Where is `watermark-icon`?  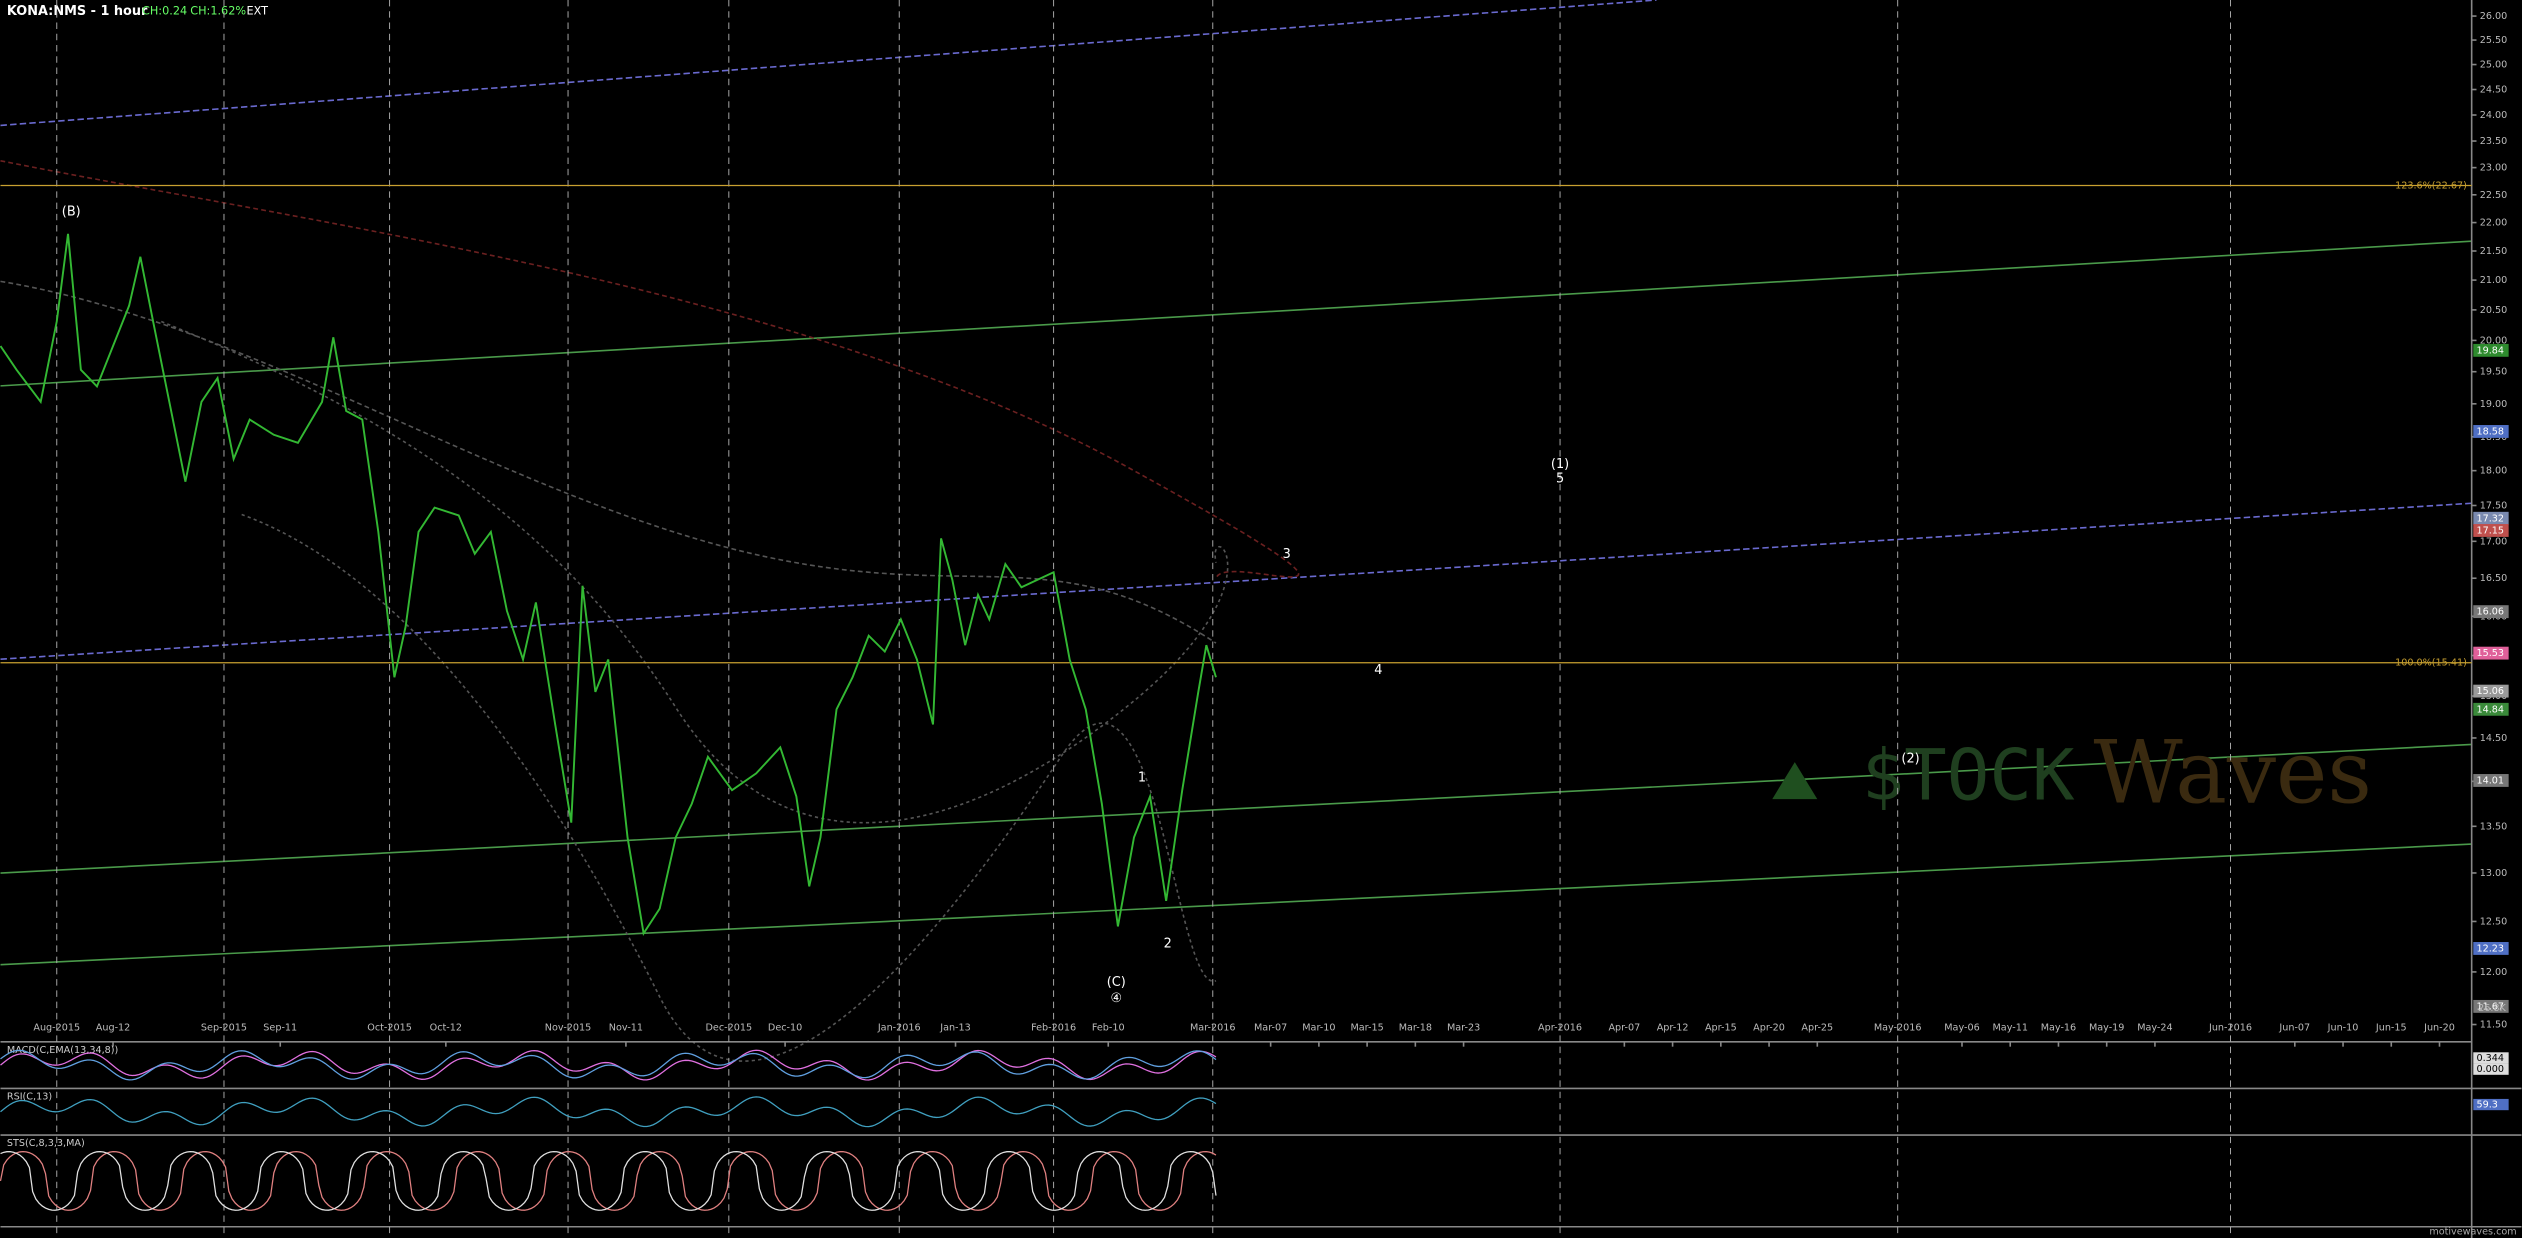
watermark-icon is located at coordinates (1795, 781).